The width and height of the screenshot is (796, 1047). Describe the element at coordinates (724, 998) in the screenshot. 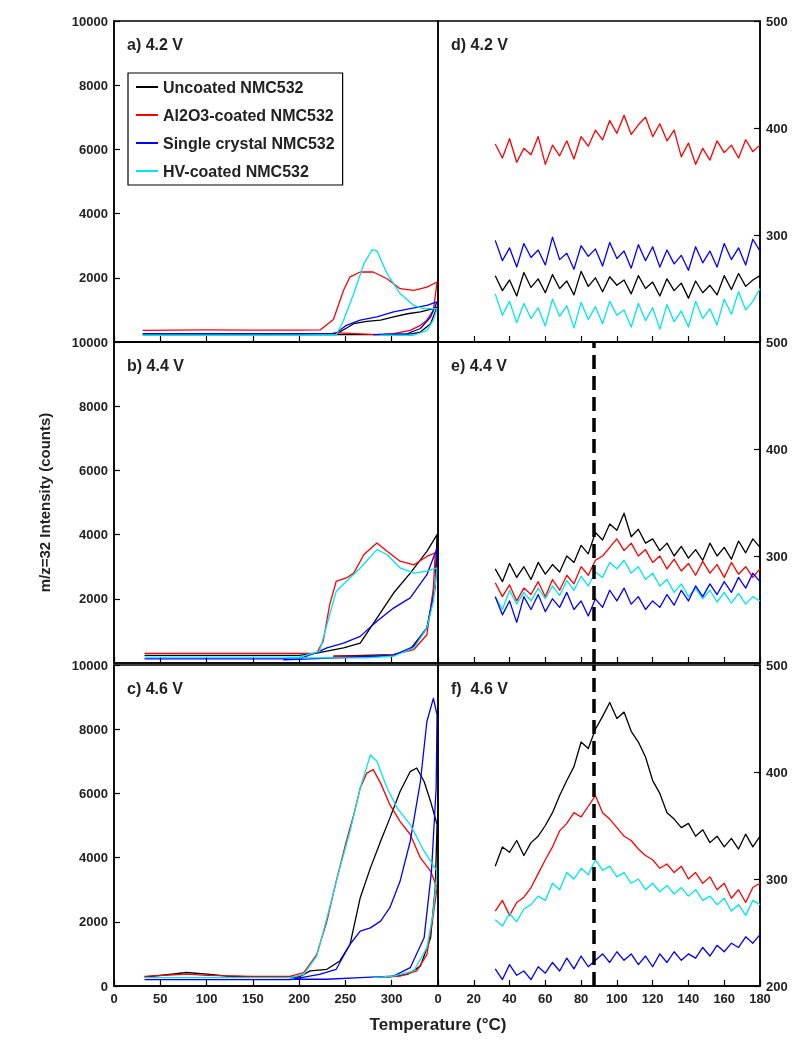

I see `x-tick-label: 160` at that location.